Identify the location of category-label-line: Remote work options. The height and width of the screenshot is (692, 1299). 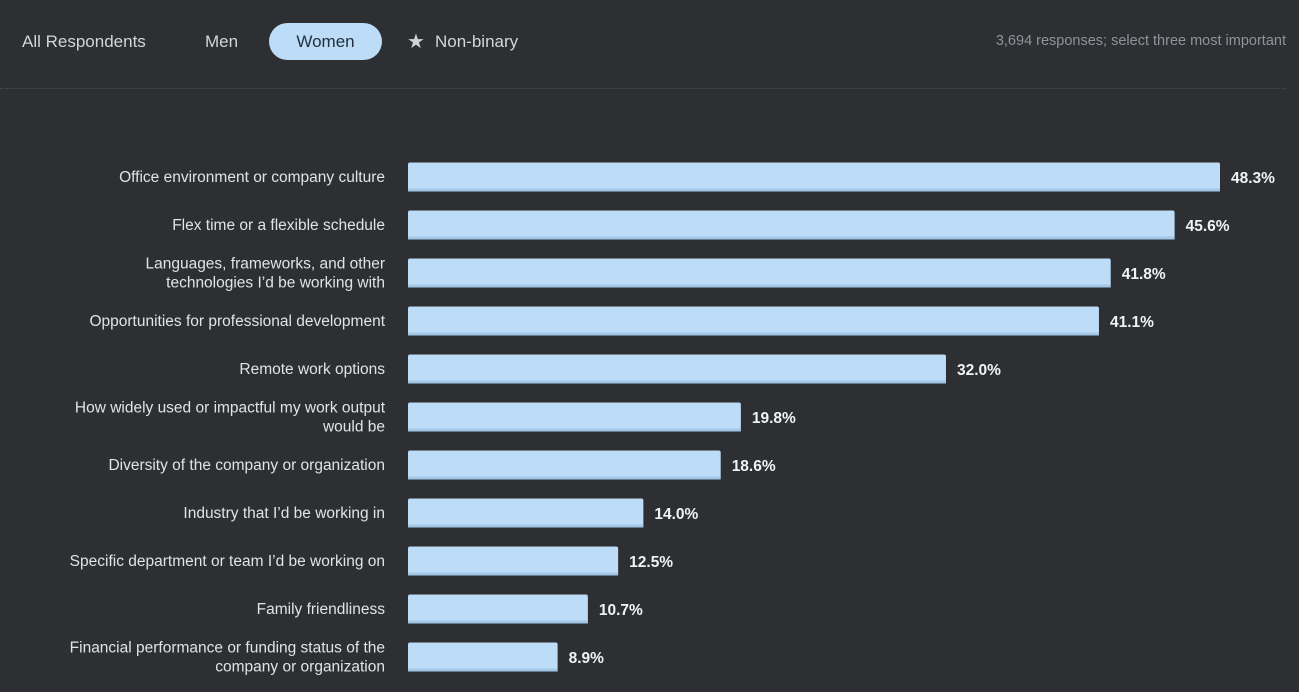
(312, 369).